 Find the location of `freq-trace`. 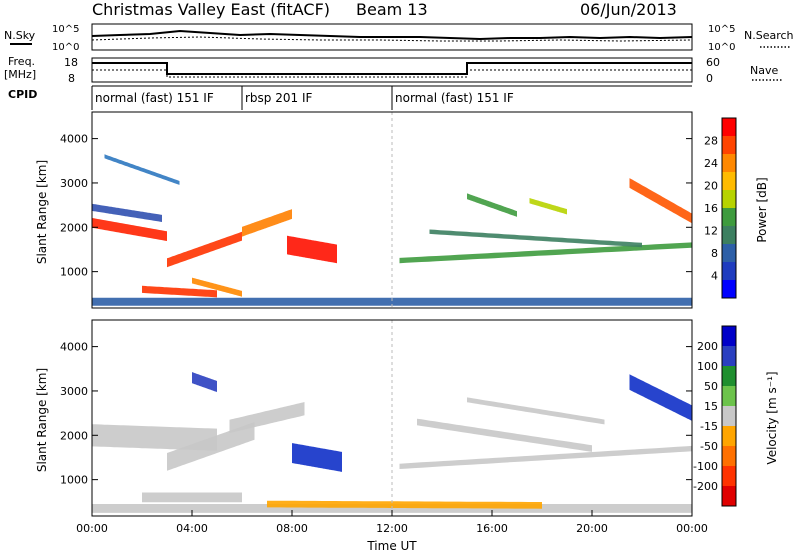

freq-trace is located at coordinates (392, 68).